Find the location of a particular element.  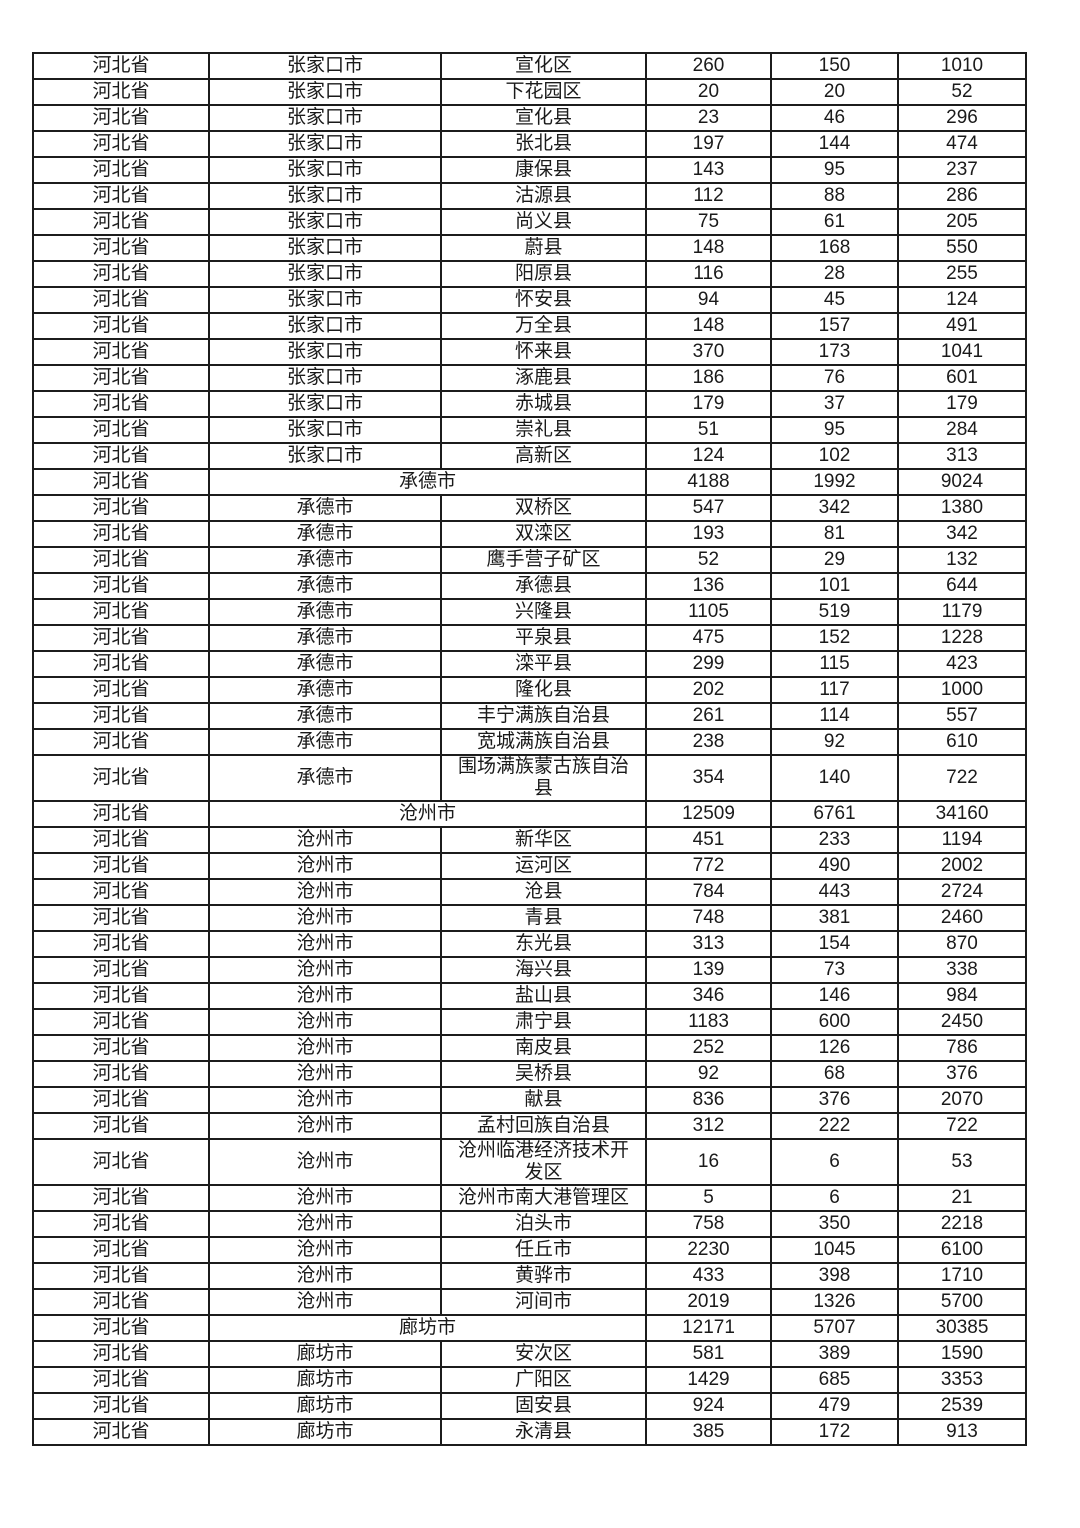

value-cell-2: 600 is located at coordinates (834, 1022).